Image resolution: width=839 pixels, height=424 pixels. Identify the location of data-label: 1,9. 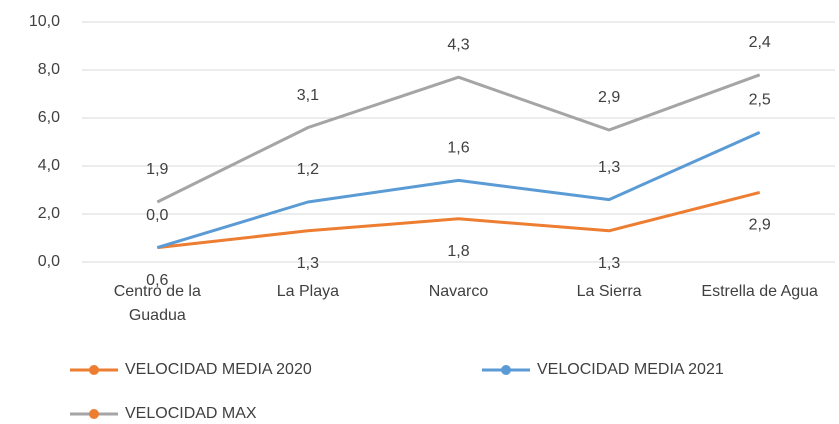
(157, 169).